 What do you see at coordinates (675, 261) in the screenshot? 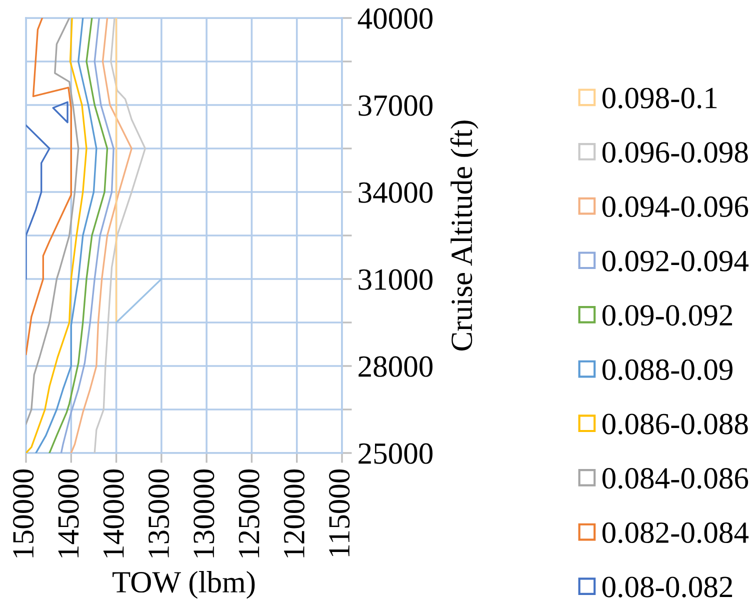
I see `legend-label: 0.092-0.094` at bounding box center [675, 261].